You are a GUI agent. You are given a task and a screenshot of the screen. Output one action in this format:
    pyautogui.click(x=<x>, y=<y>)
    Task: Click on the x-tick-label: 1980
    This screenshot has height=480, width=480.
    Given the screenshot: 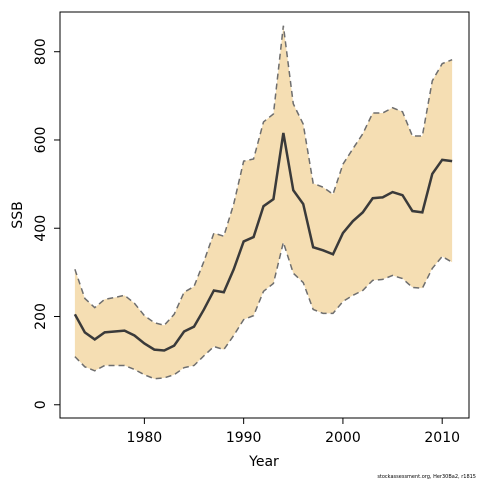 What is the action you would take?
    pyautogui.click(x=145, y=438)
    